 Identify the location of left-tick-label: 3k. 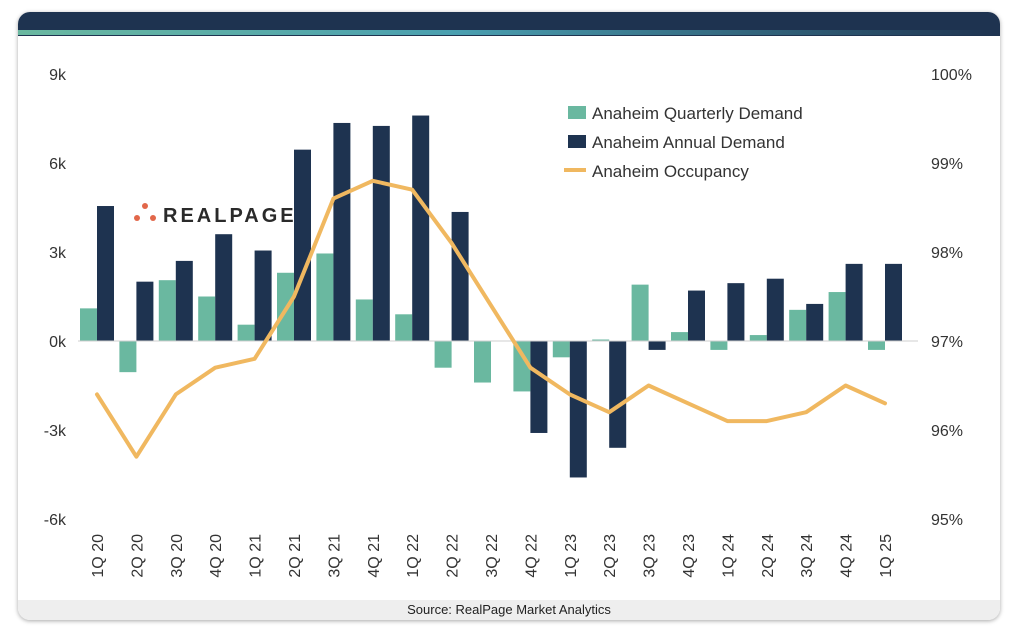
(58, 253).